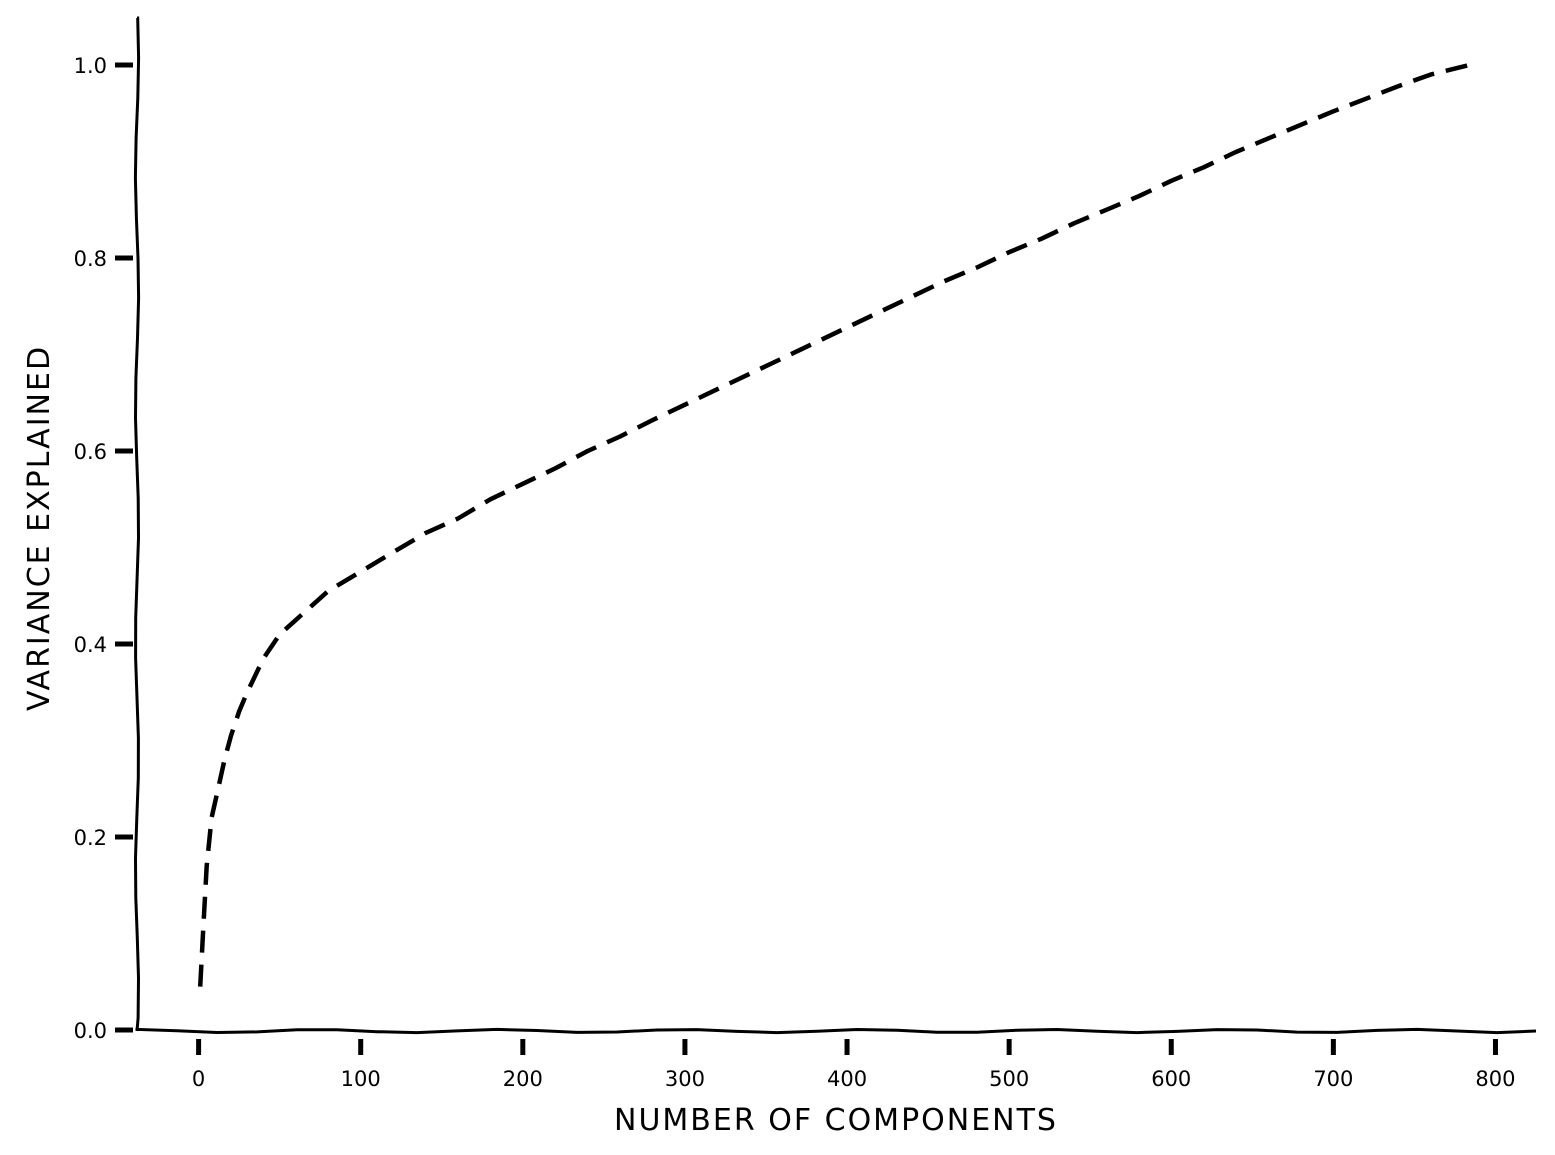 Image resolution: width=1555 pixels, height=1155 pixels. What do you see at coordinates (361, 1079) in the screenshot?
I see `x-tick-label: 100` at bounding box center [361, 1079].